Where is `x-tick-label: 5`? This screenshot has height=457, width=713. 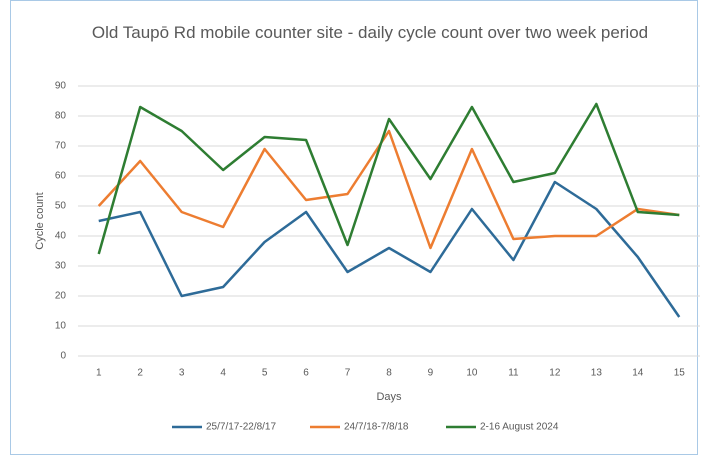 x-tick-label: 5 is located at coordinates (265, 373).